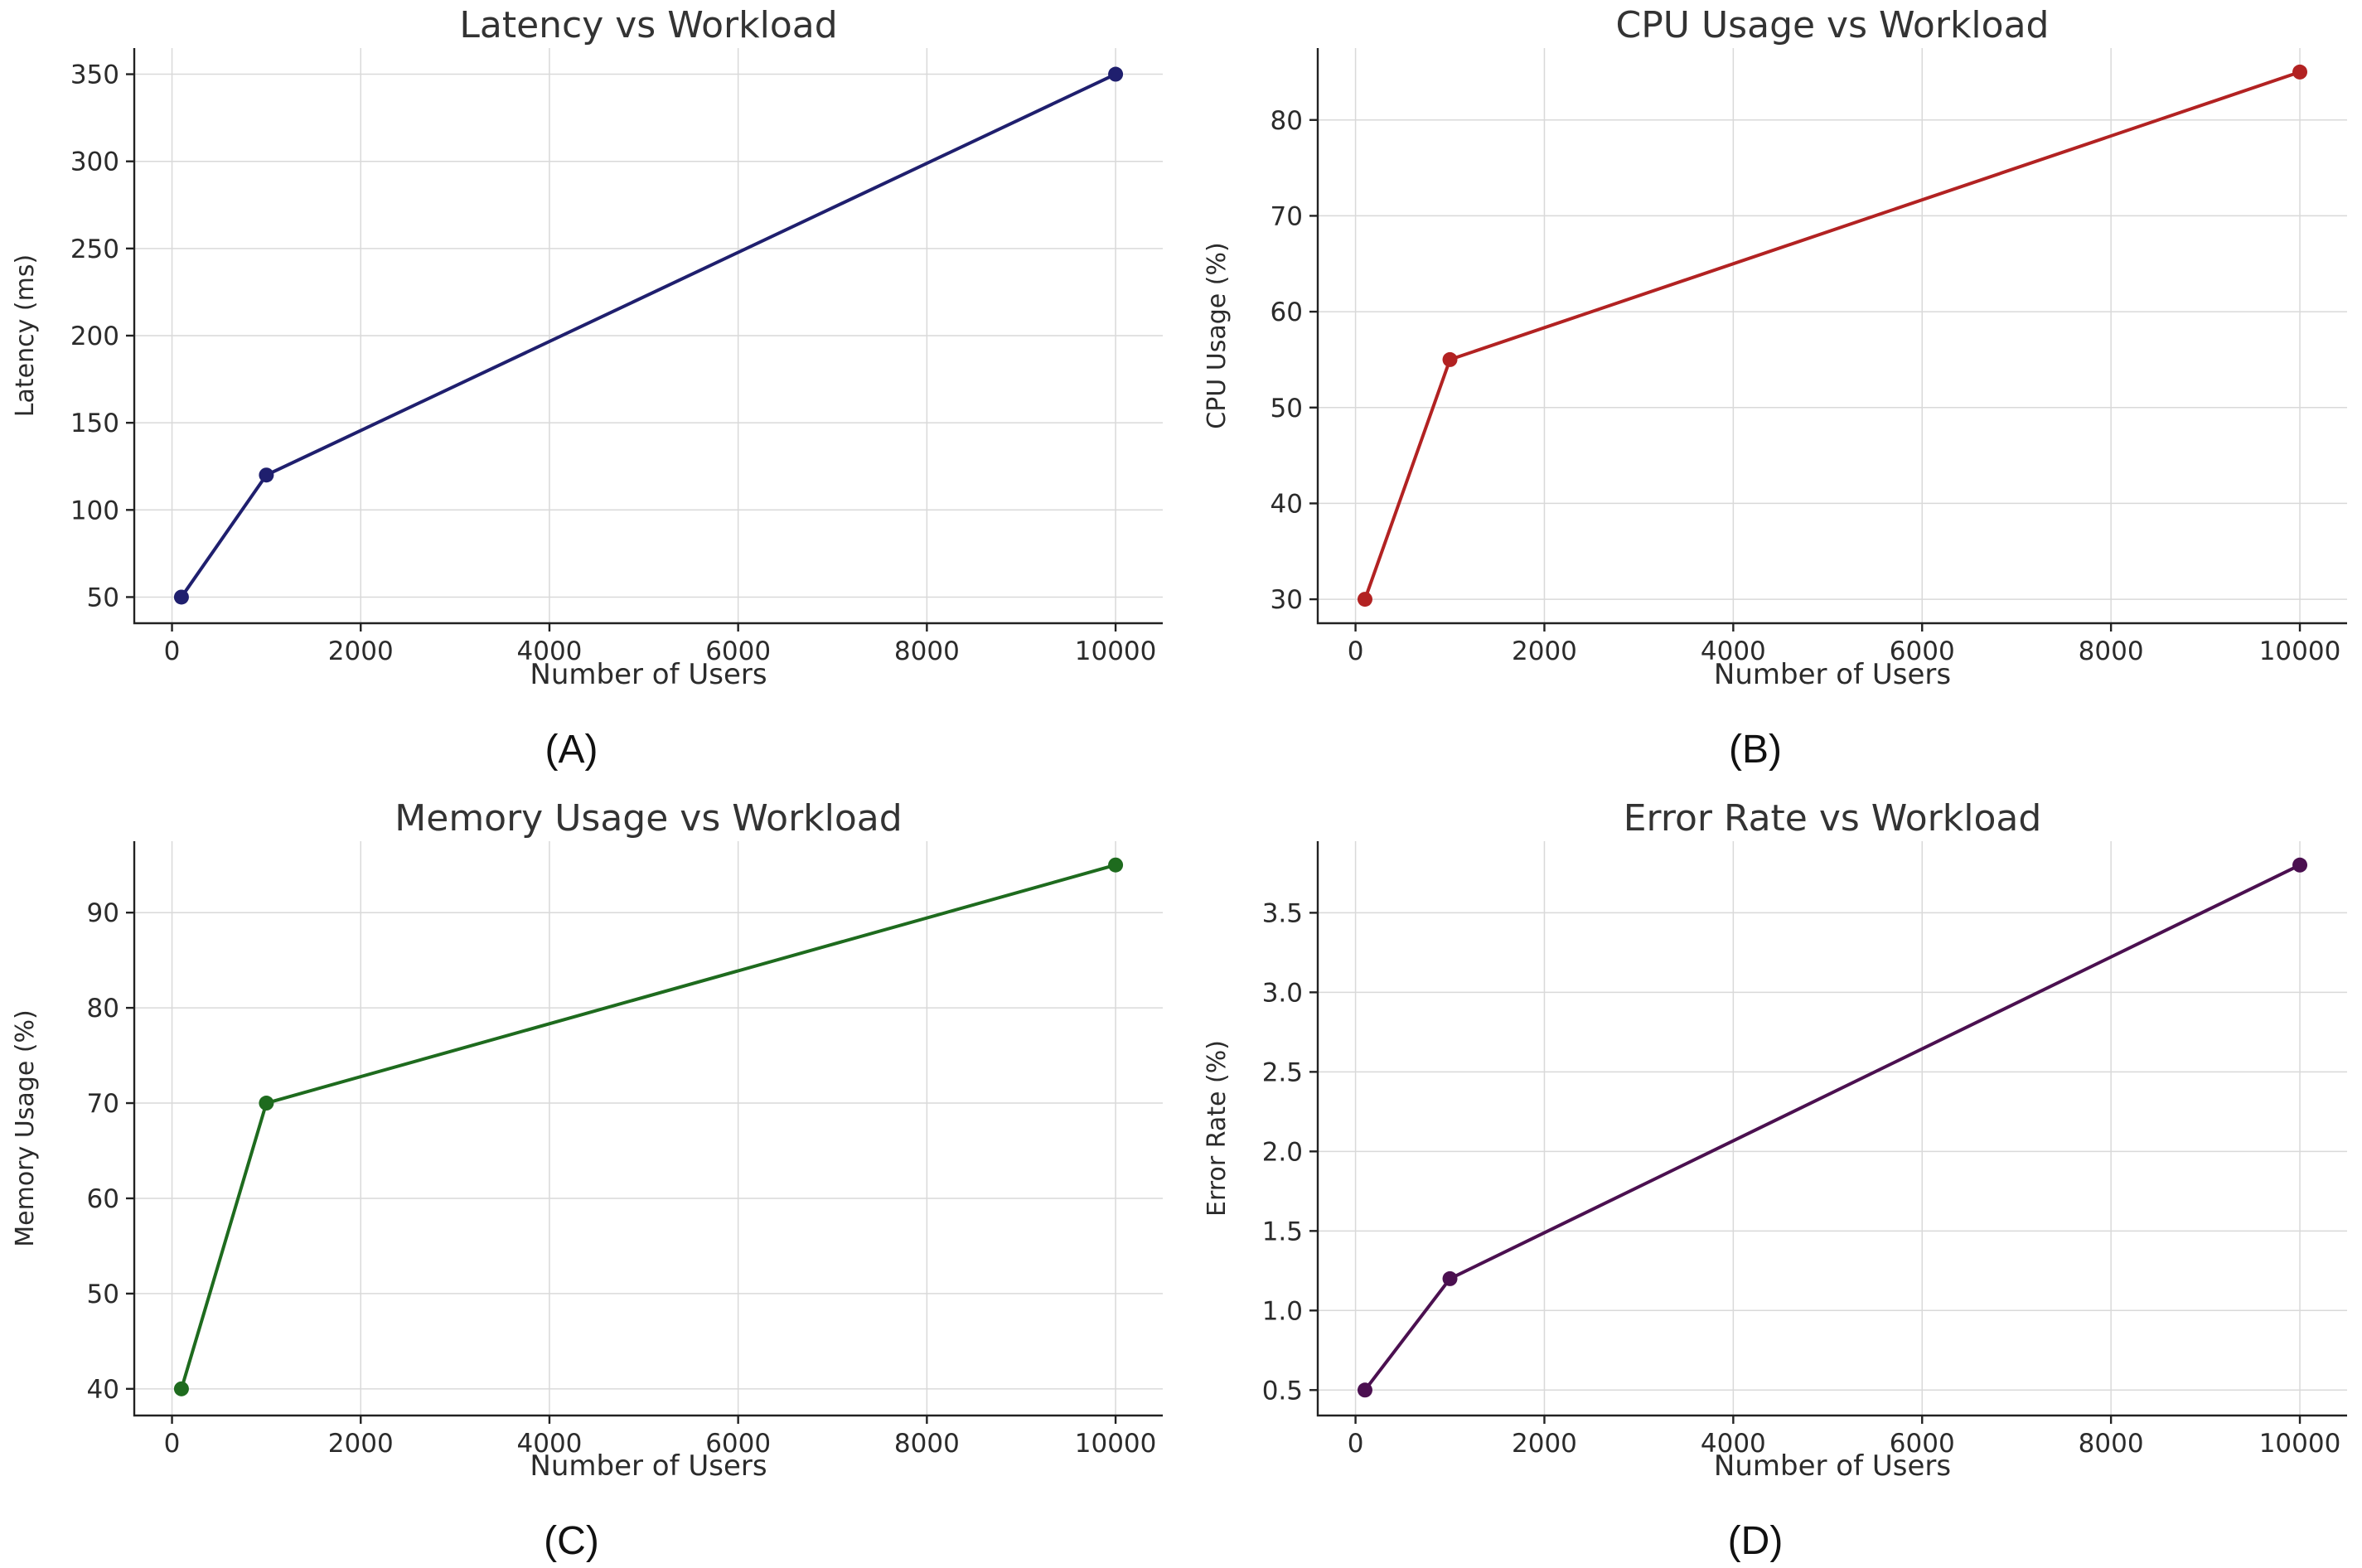  What do you see at coordinates (1282, 1152) in the screenshot?
I see `y-tick-label: 2.0` at bounding box center [1282, 1152].